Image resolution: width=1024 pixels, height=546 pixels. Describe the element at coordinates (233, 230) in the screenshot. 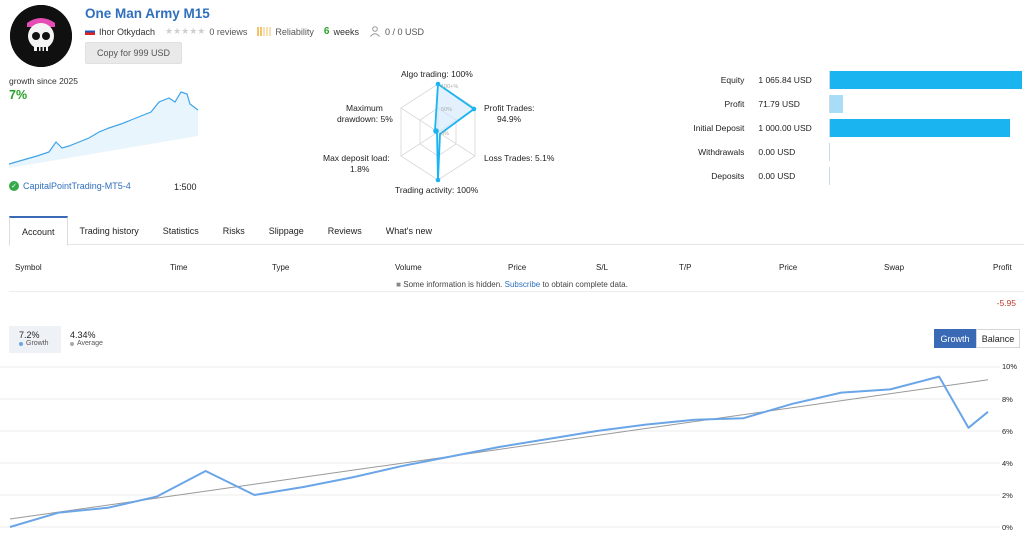

I see `tab-risks: Risks` at that location.